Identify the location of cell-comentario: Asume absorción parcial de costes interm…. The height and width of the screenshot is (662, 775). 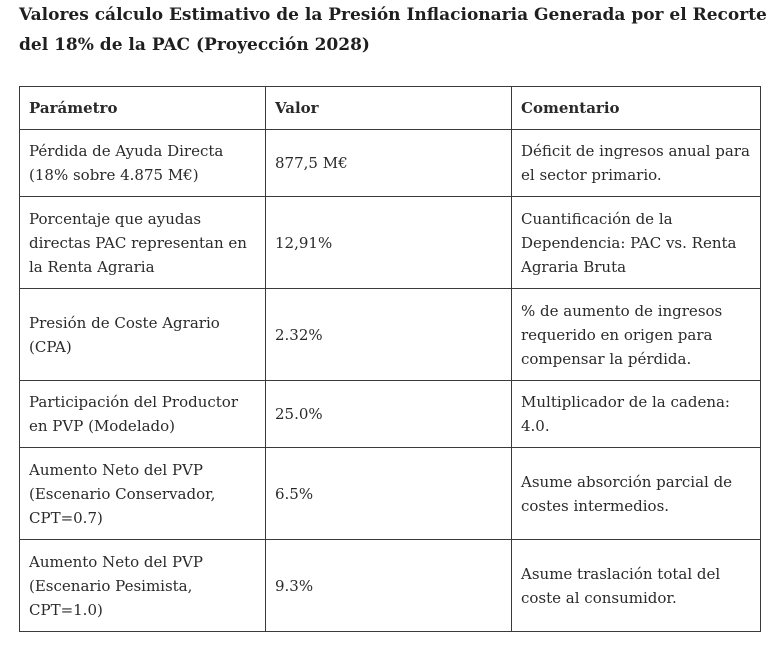
(636, 493).